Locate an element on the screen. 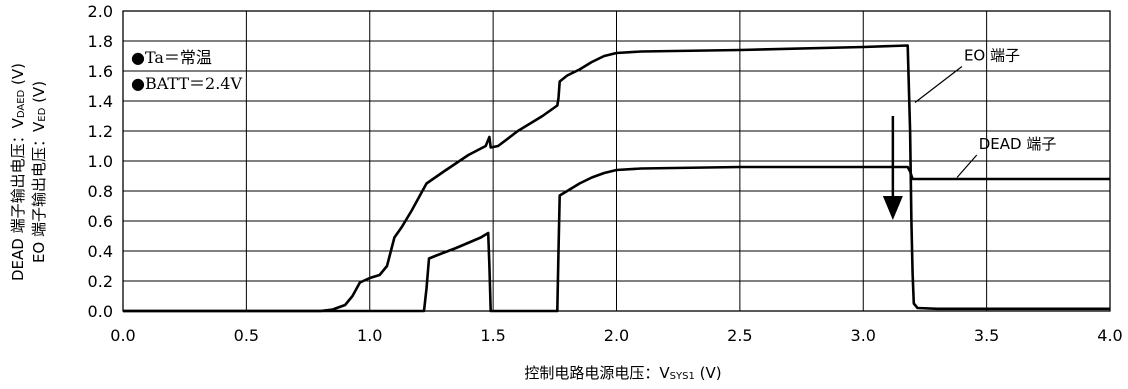 Image resolution: width=1128 pixels, height=389 pixels. y-tick-label: 2.0 is located at coordinates (100, 11).